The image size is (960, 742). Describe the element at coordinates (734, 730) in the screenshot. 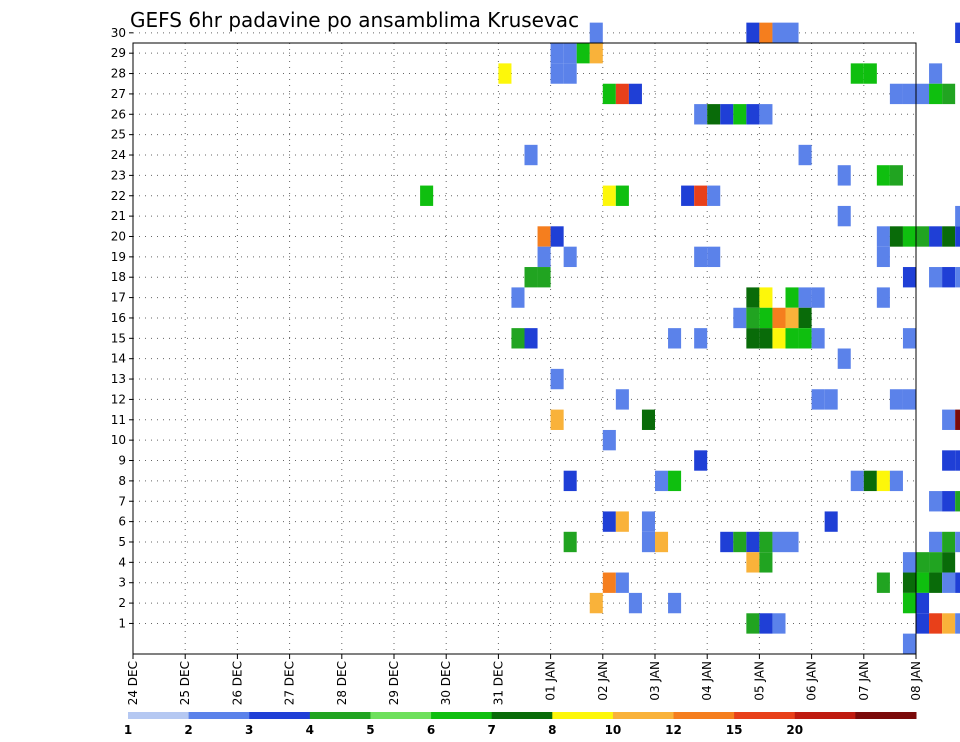

I see `colorbar-label: 15` at that location.